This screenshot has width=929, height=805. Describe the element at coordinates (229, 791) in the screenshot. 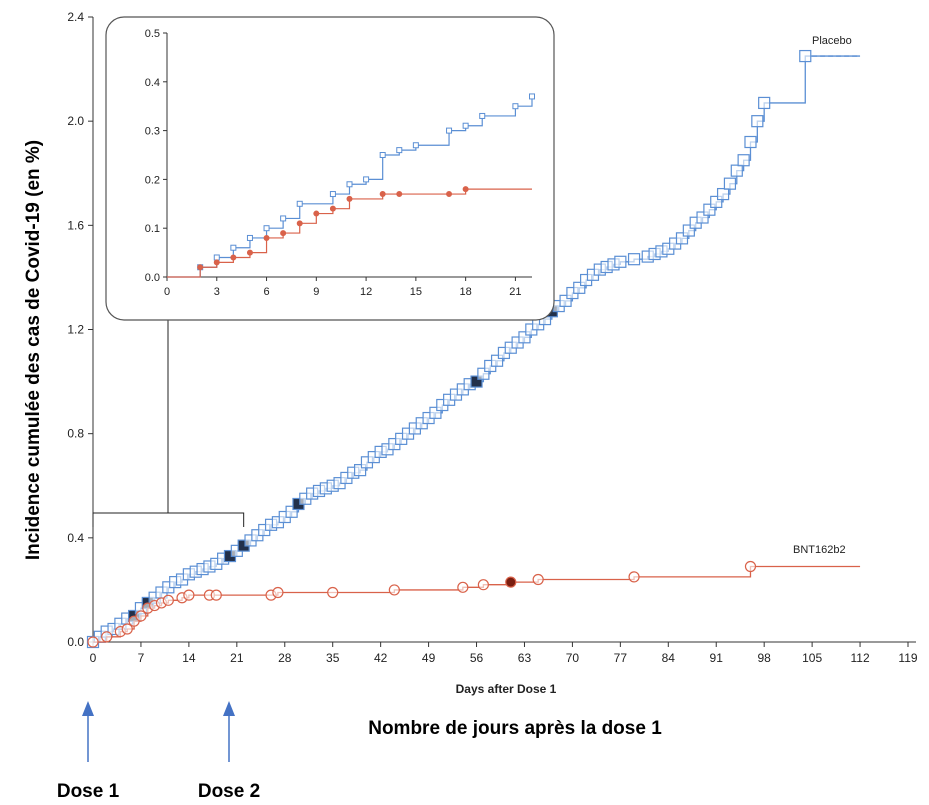

I see `dose-2-label: Dose 2` at that location.